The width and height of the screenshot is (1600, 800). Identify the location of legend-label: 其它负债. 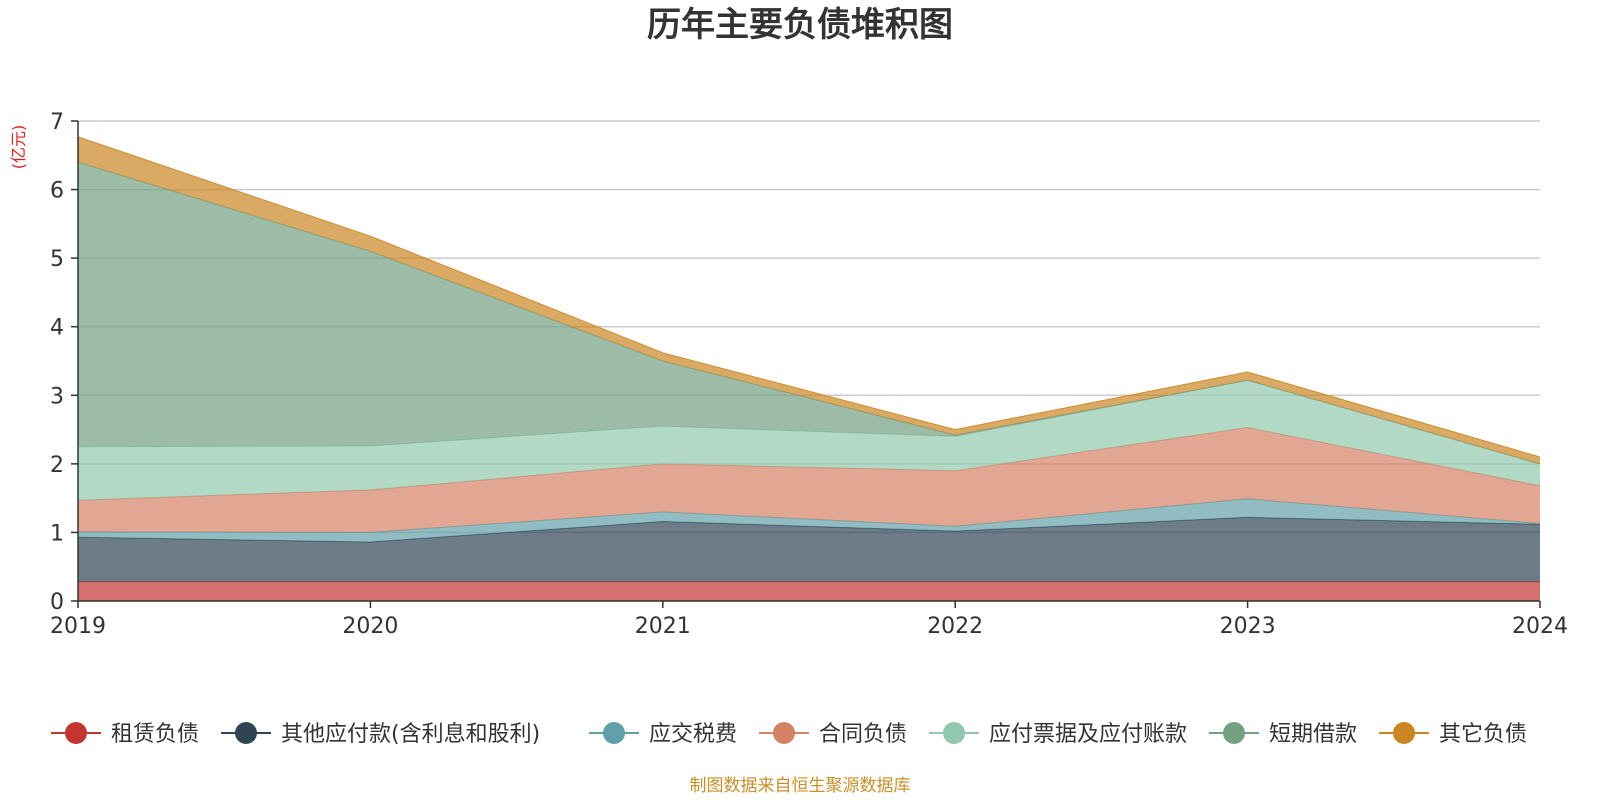
(1483, 734).